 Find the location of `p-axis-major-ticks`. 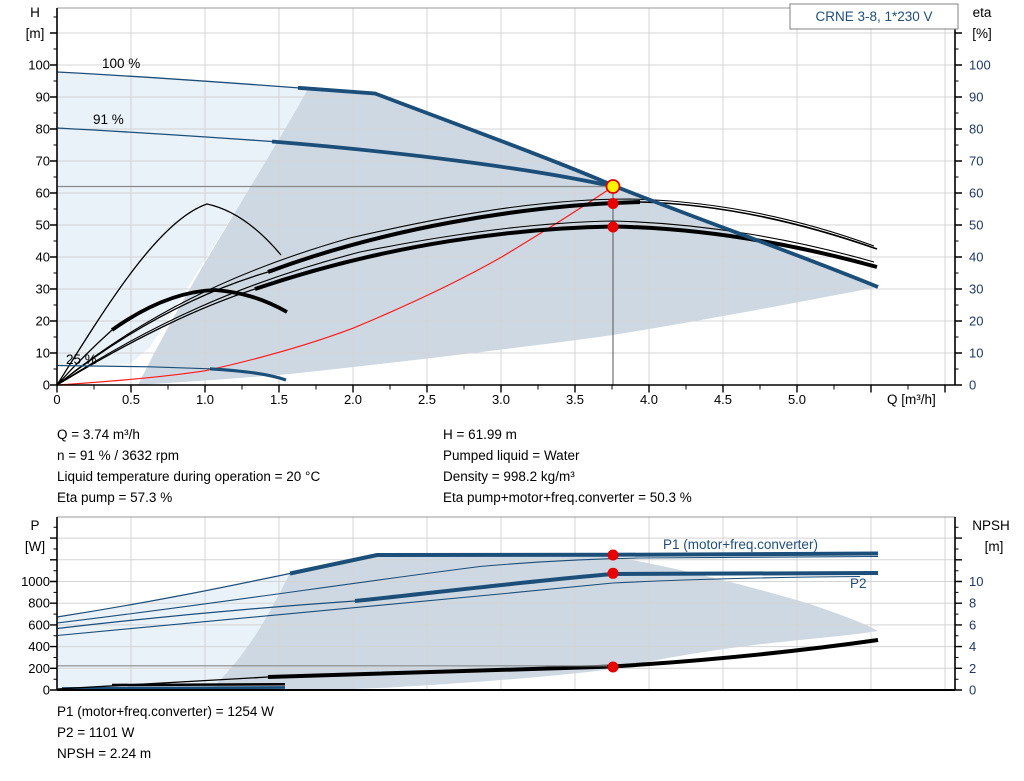

p-axis-major-ticks is located at coordinates (53, 614).